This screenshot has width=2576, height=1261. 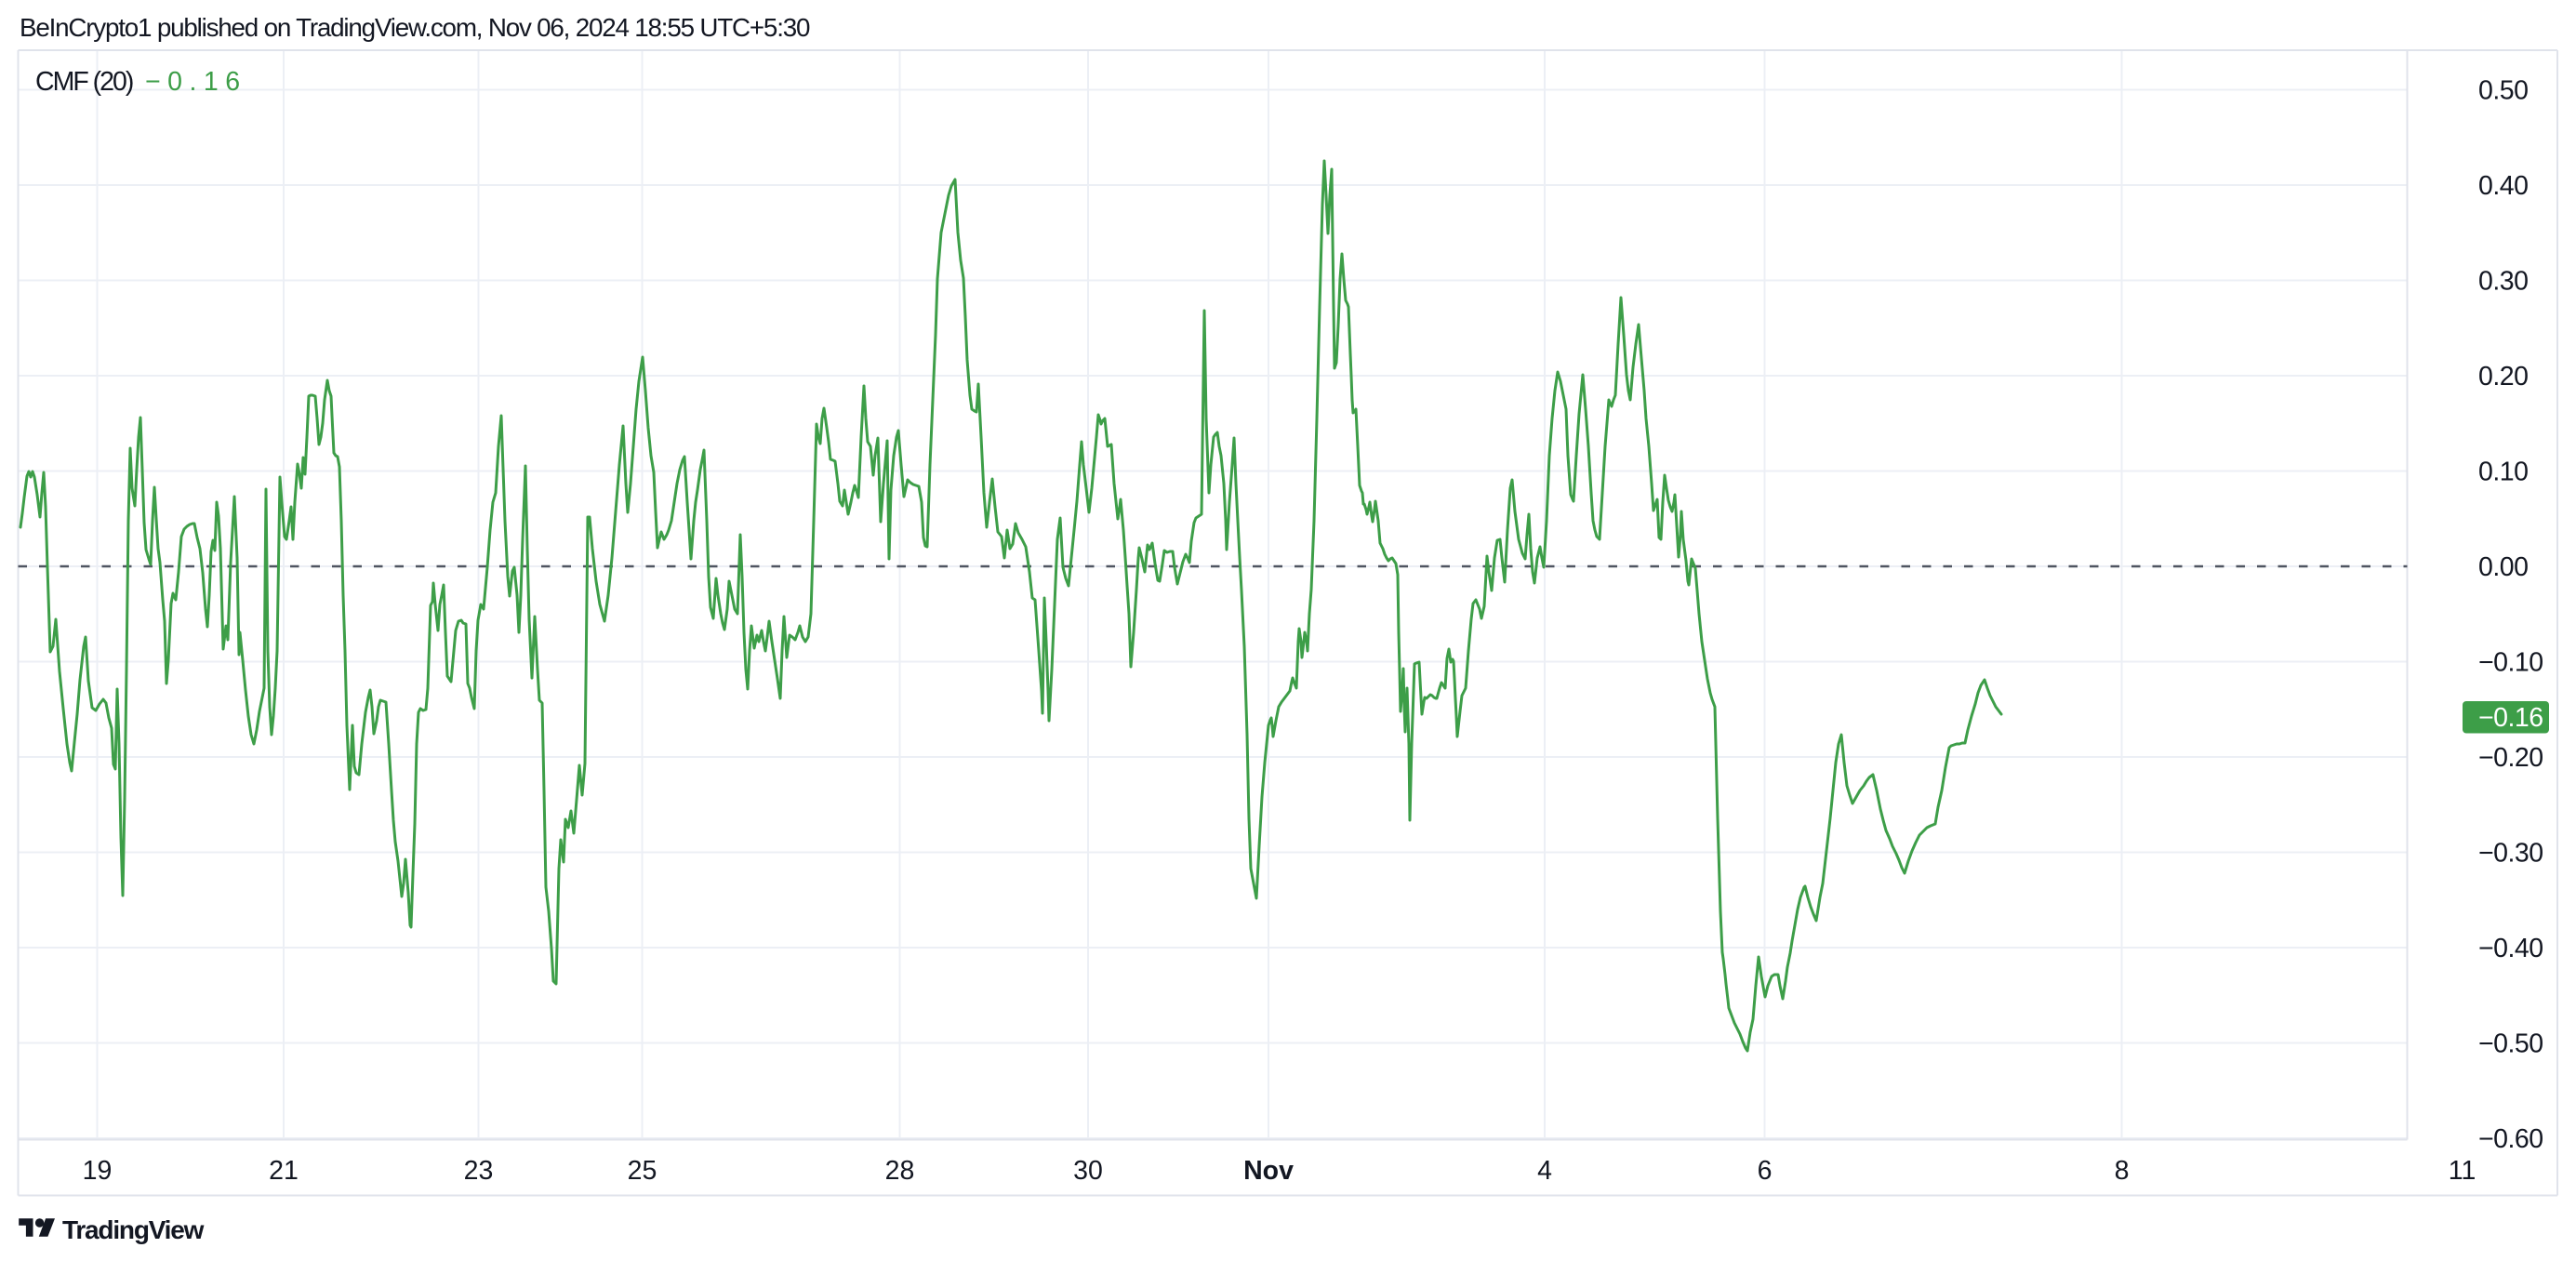 I want to click on svg-text: 25, so click(x=642, y=1171).